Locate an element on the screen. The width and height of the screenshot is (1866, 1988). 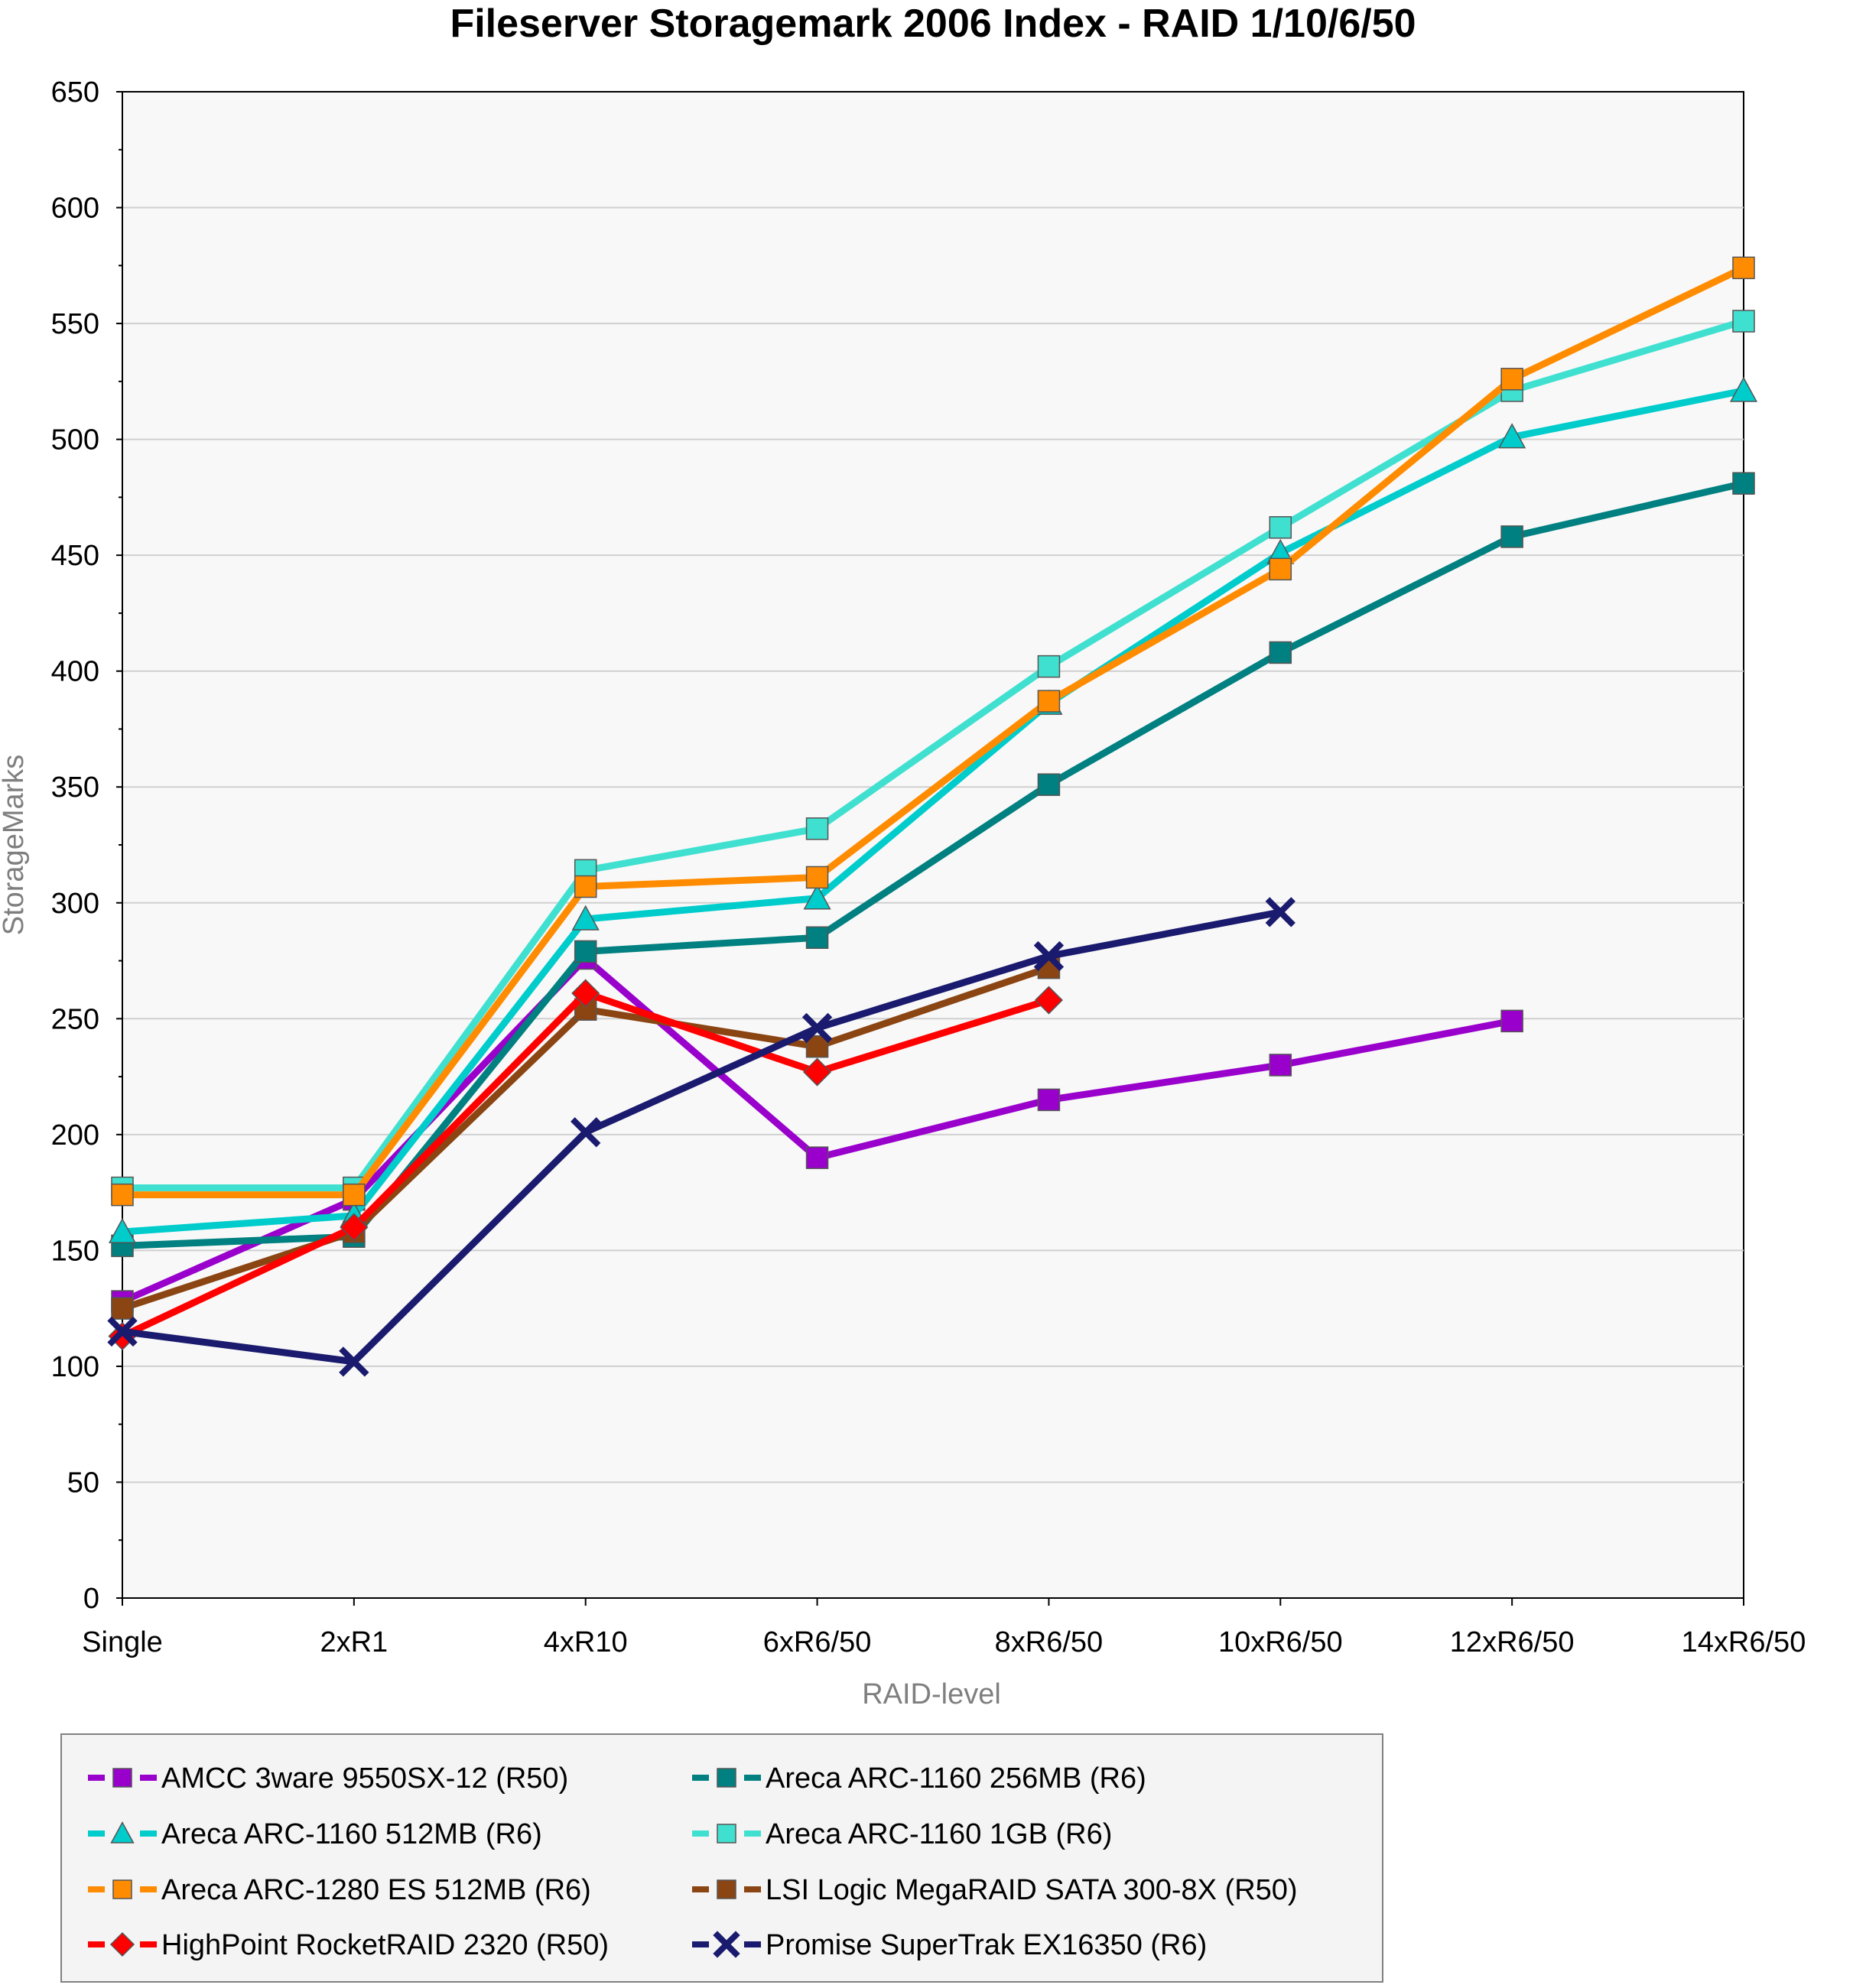
y-tick-label: 50 is located at coordinates (83, 1483).